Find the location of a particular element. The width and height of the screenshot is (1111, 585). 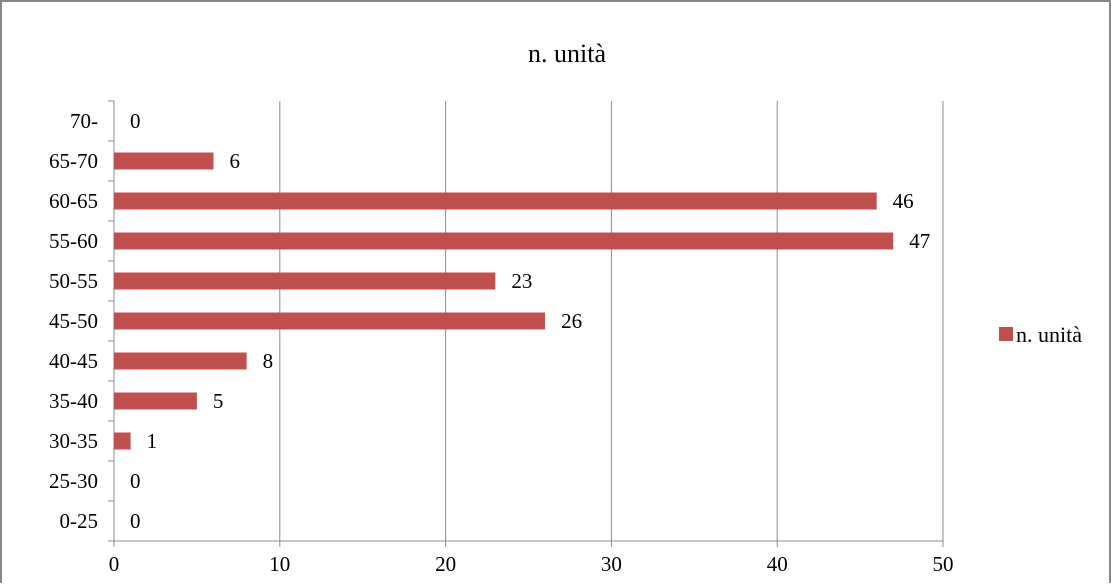

data-label: 8 is located at coordinates (268, 361).